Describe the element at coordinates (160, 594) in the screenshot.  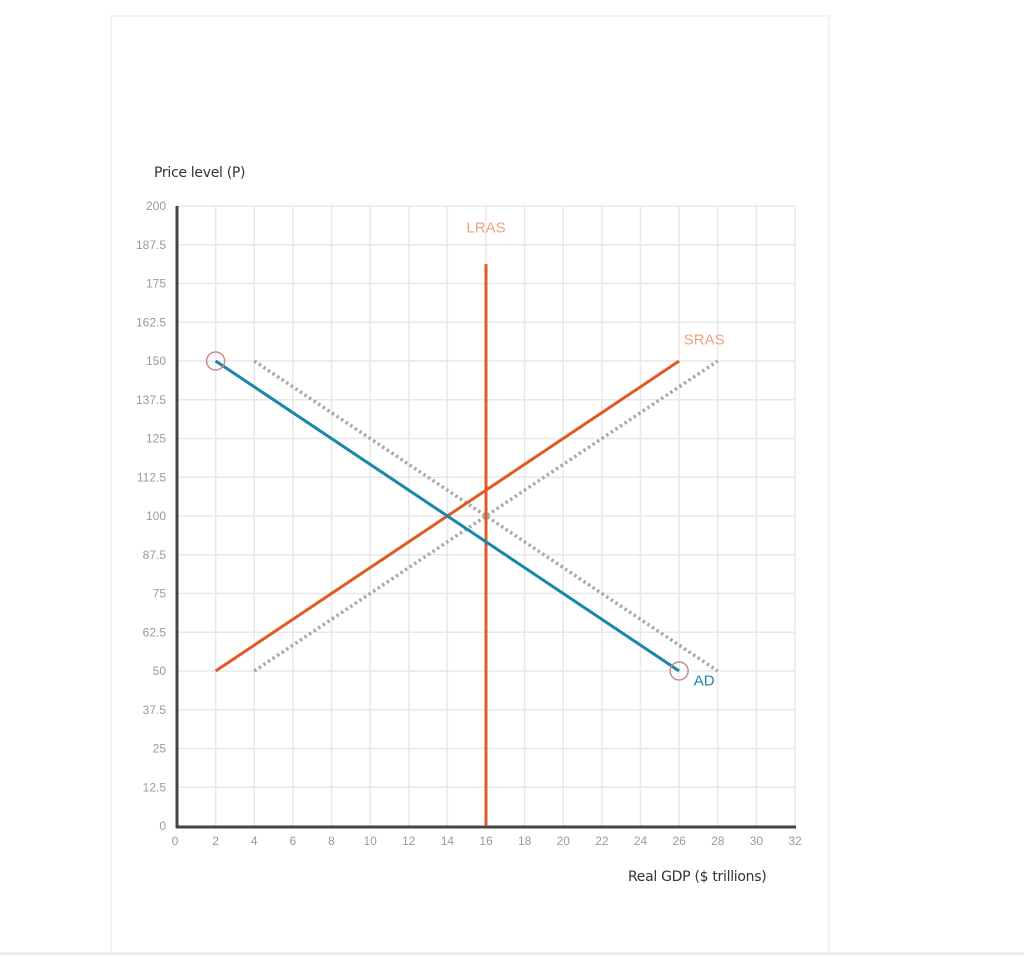
I see `y-tick-label: 75` at that location.